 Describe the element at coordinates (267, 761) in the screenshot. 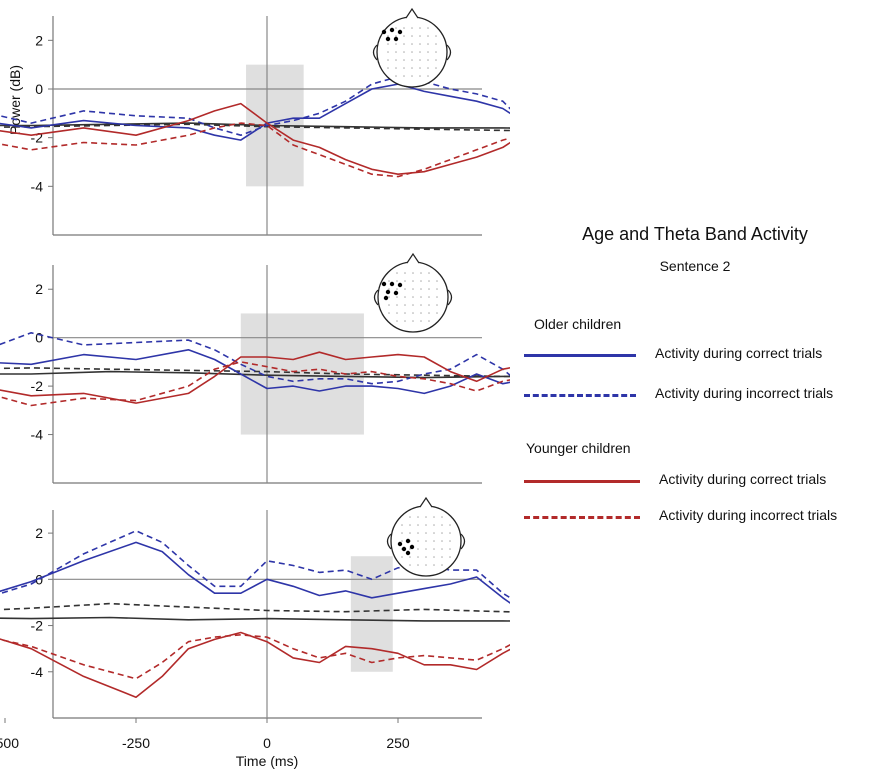

I see `x-axis-label: Time (ms)` at that location.